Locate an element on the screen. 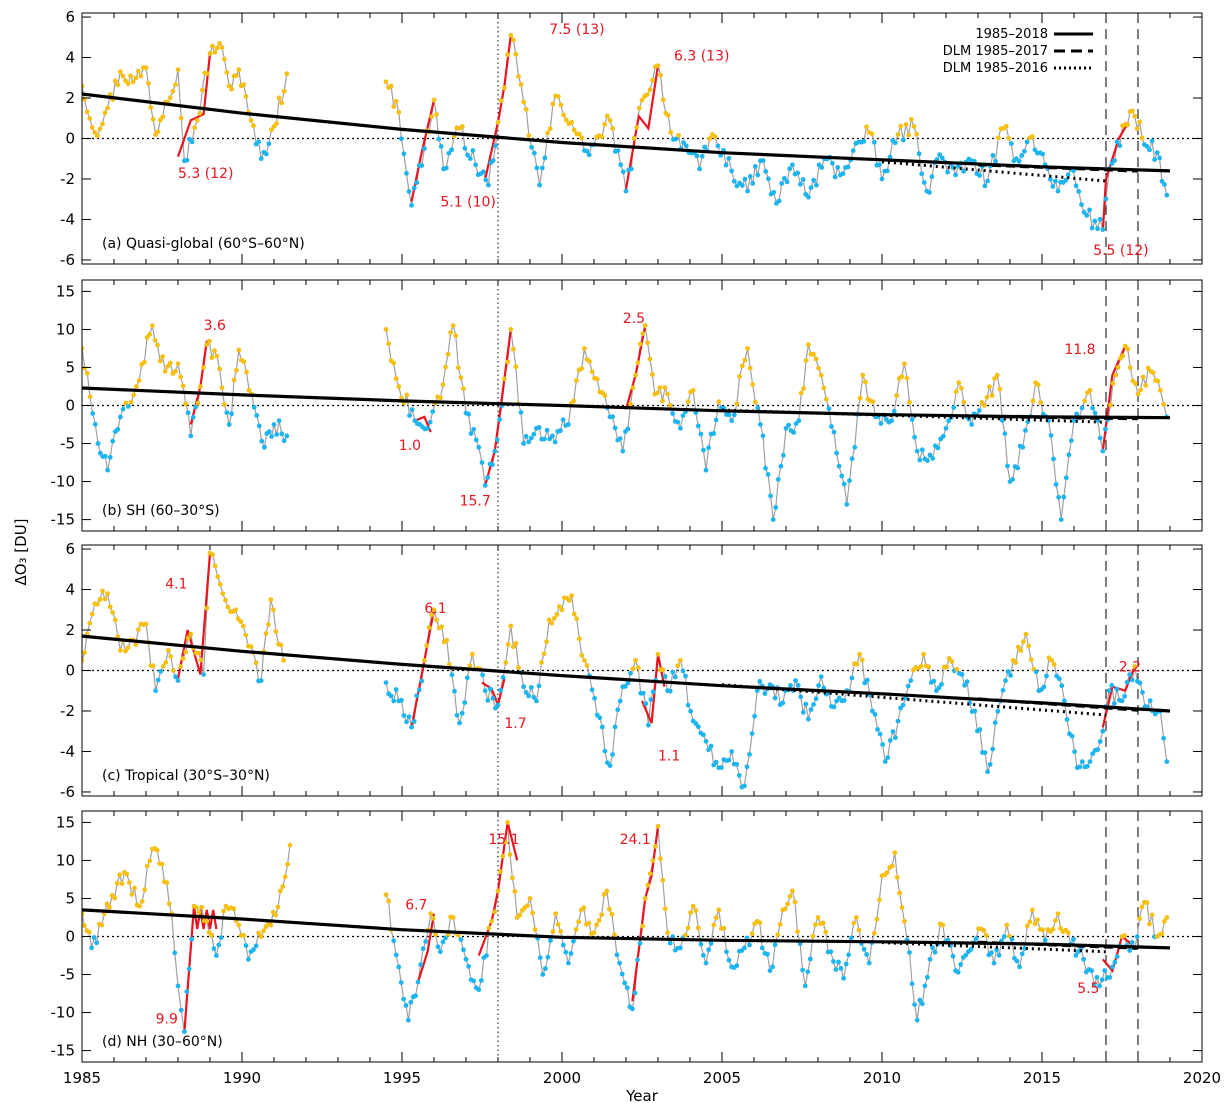  x-tick-label: 2020 is located at coordinates (1202, 1078).